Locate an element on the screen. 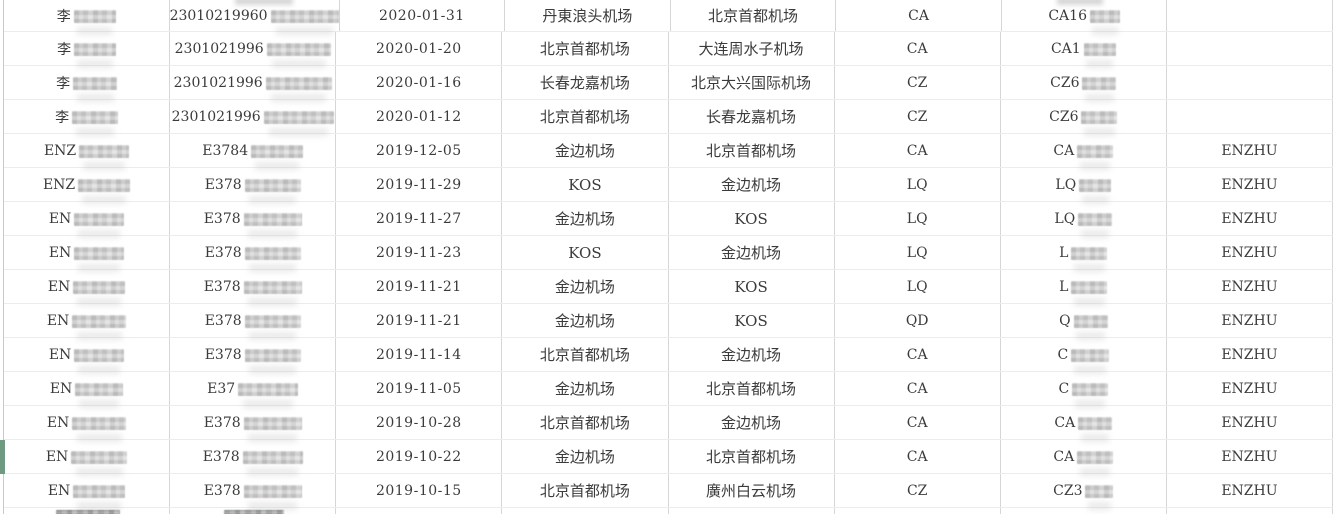 This screenshot has height=514, width=1334. cell-flight-number: CA16 is located at coordinates (1085, 15).